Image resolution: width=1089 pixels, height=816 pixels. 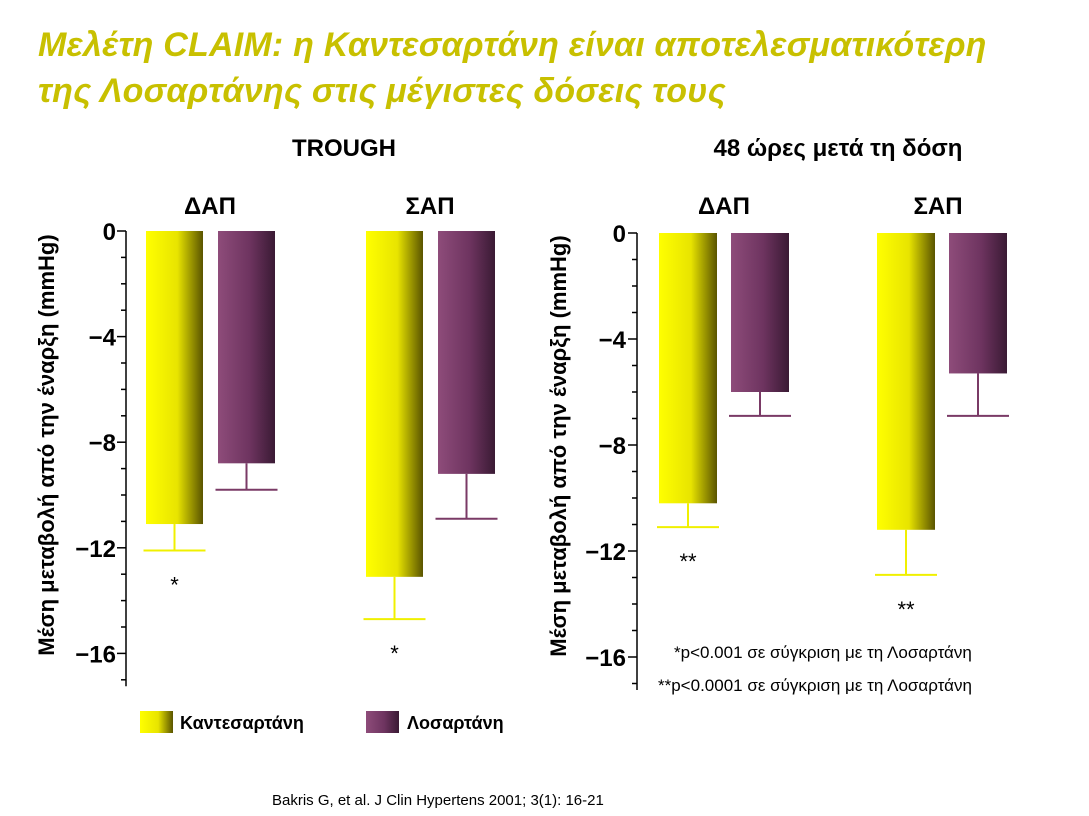 What do you see at coordinates (242, 723) in the screenshot?
I see `legend-label-candesartan: Καντεσαρτάνη` at bounding box center [242, 723].